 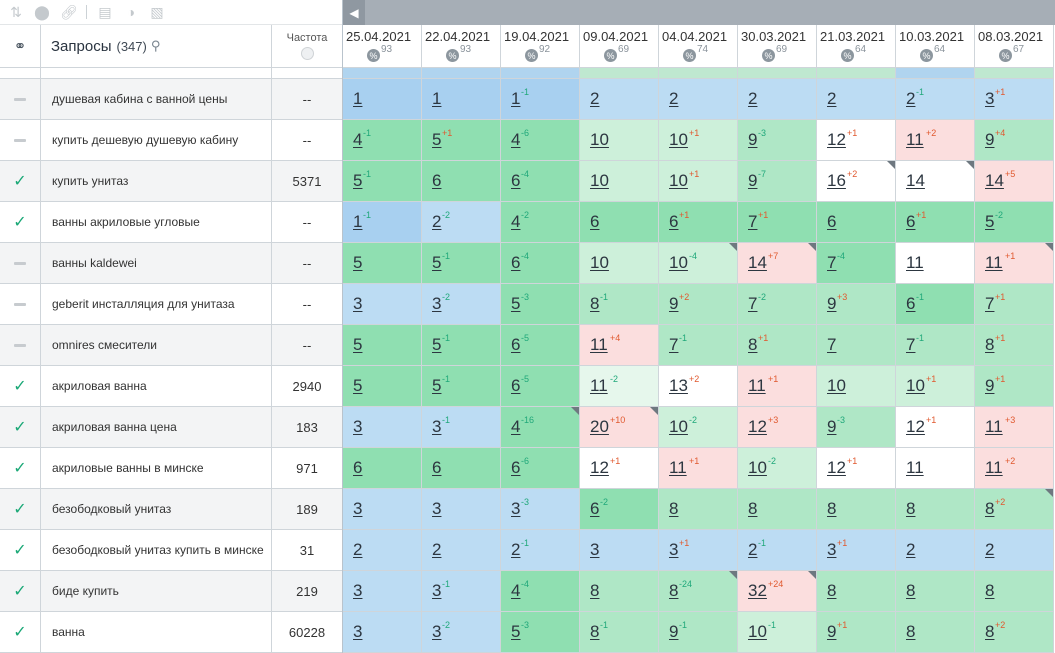 I want to click on position-cell: 5 -3, so click(x=540, y=632).